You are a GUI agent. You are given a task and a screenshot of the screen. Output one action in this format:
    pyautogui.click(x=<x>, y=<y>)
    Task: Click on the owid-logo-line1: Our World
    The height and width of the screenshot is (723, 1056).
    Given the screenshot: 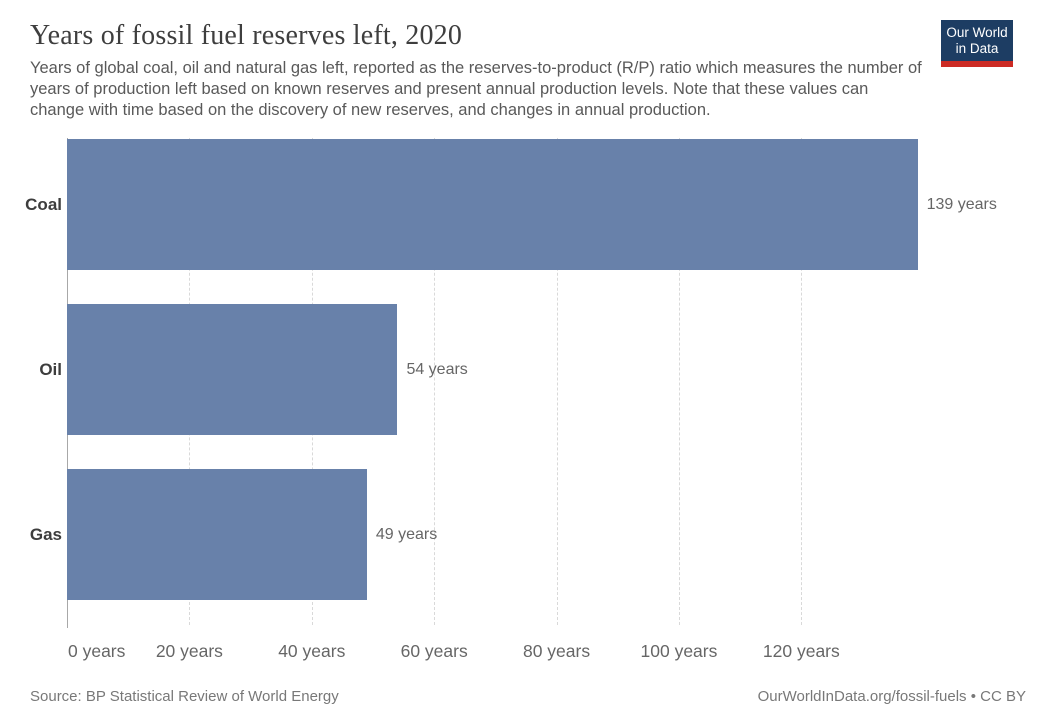 What is the action you would take?
    pyautogui.click(x=977, y=32)
    